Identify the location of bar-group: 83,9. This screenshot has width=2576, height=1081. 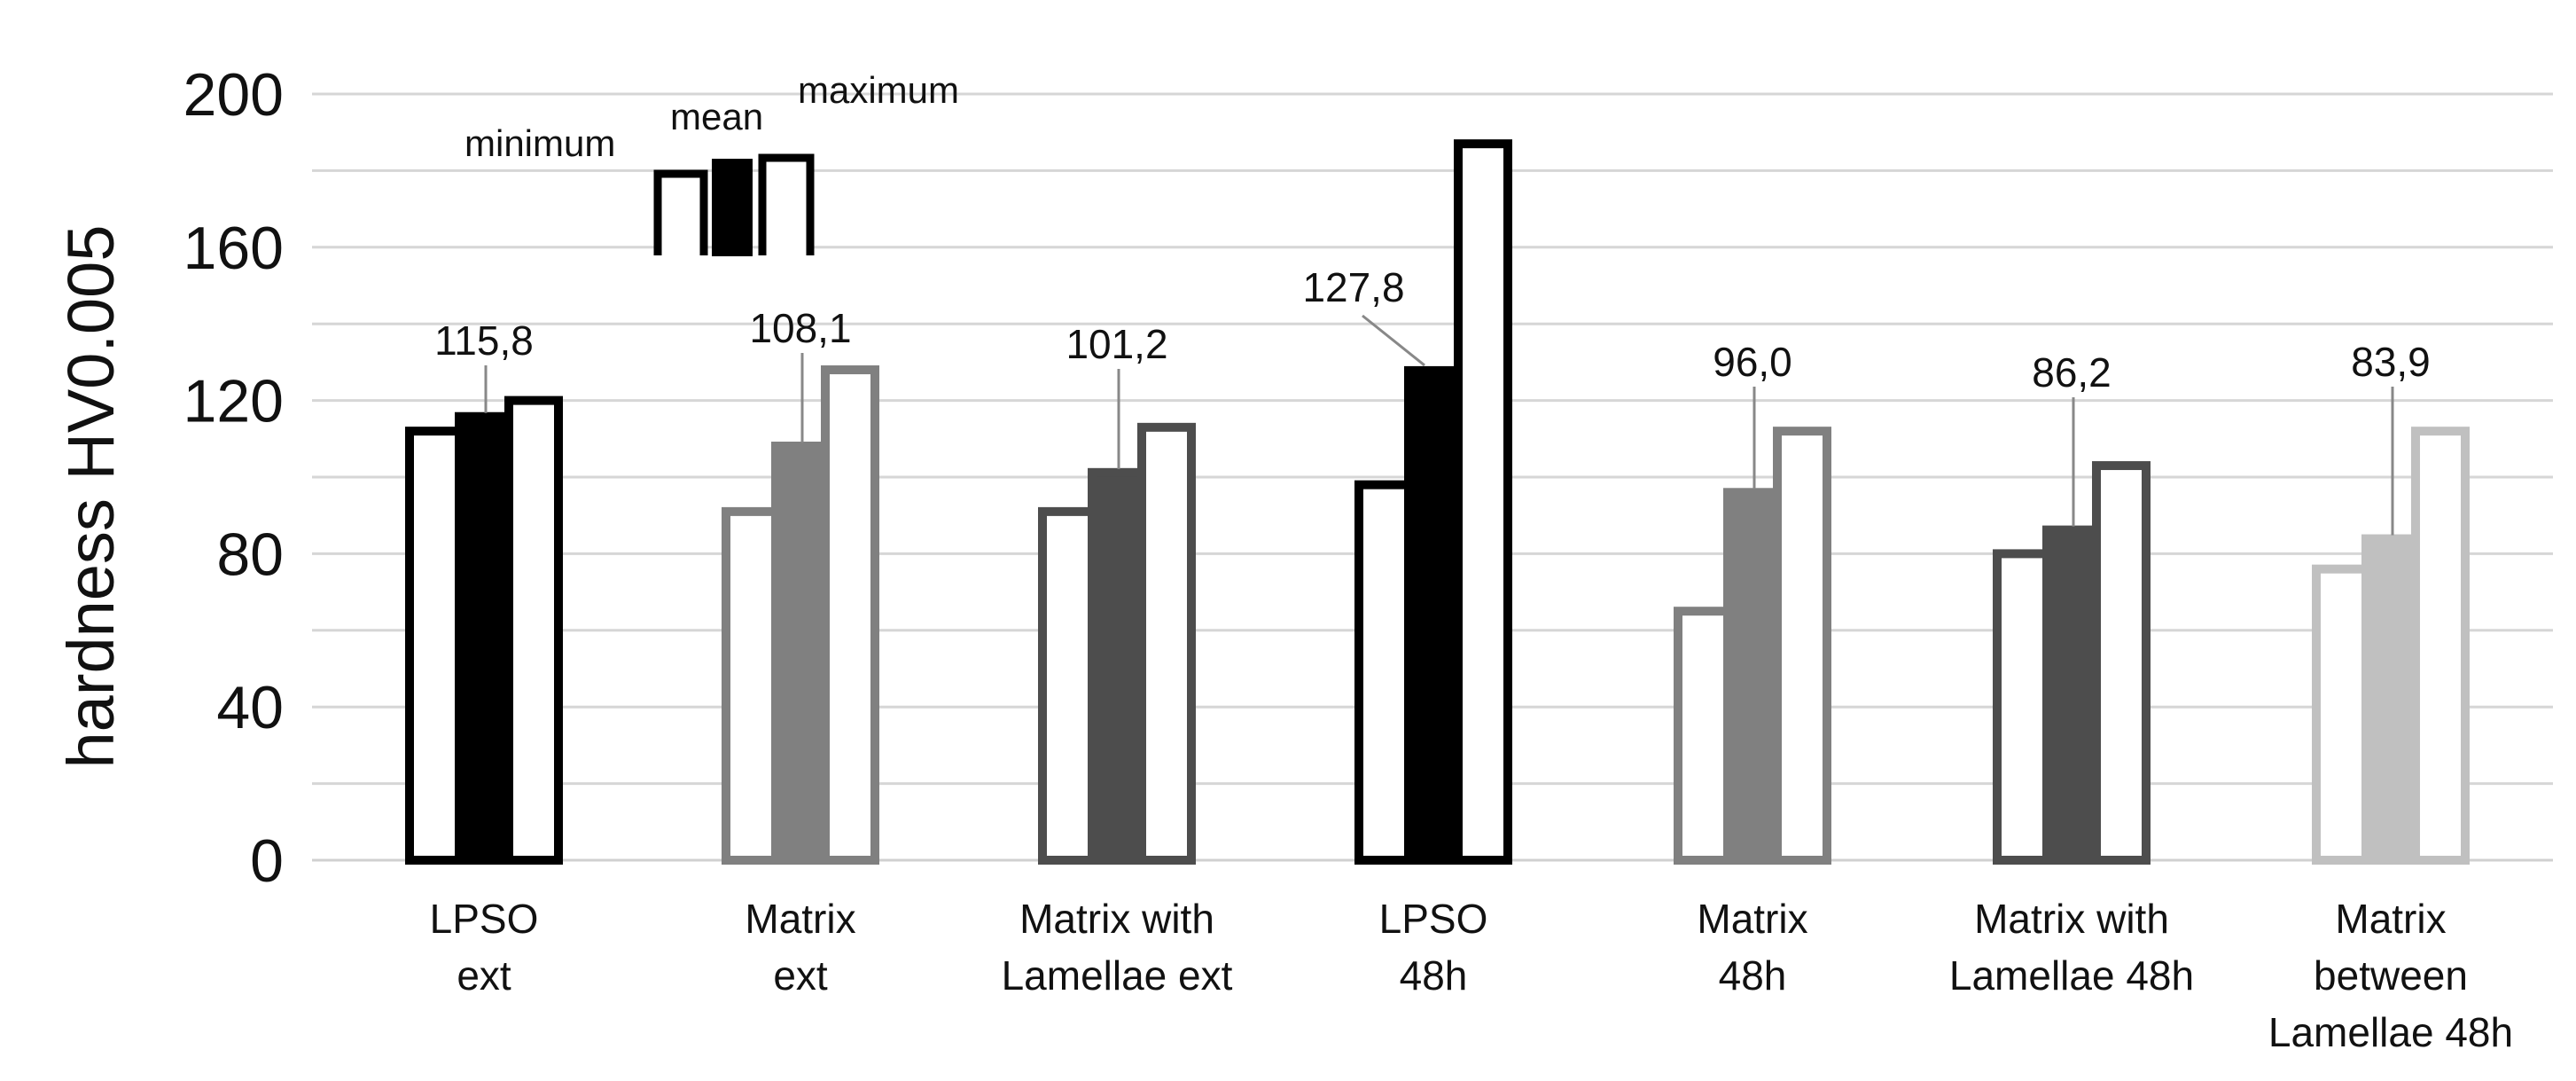
(2391, 602).